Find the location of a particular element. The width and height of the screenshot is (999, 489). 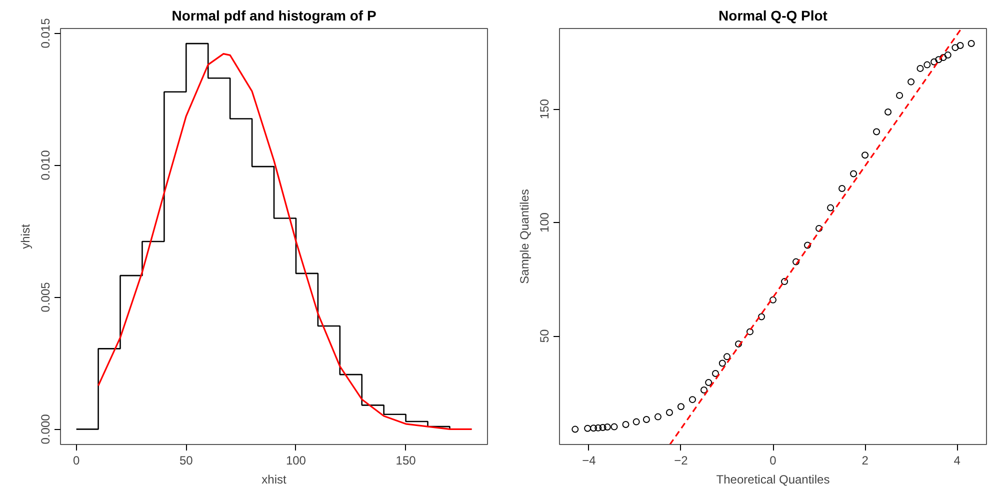

x-tick-label: 2 is located at coordinates (865, 461).